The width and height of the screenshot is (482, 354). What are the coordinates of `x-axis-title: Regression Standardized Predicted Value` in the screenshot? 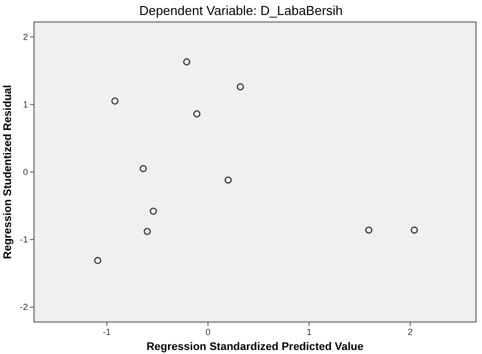 It's located at (255, 347).